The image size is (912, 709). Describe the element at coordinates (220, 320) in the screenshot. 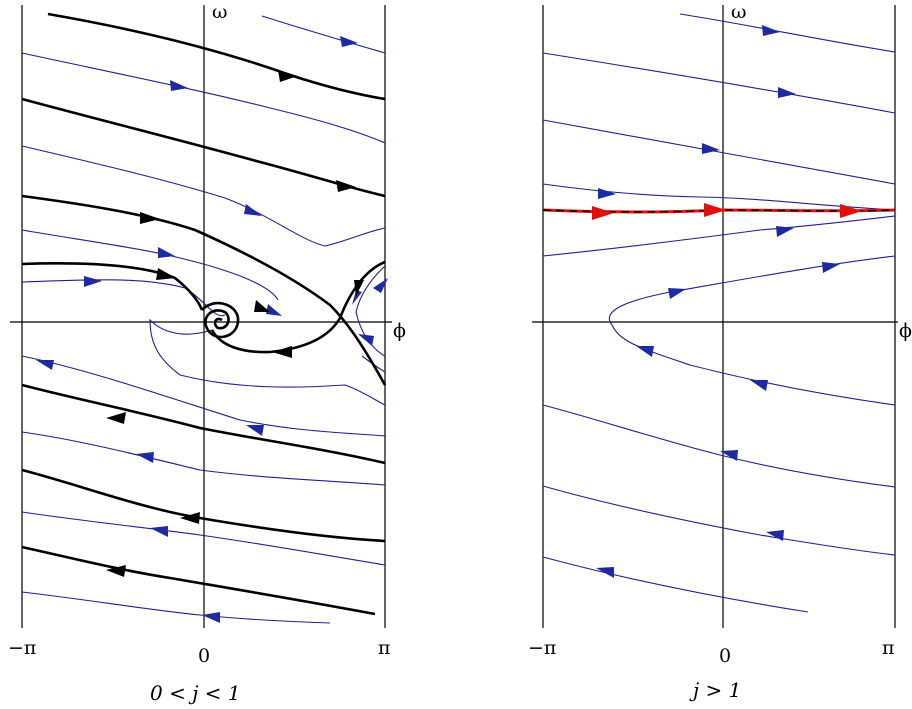

I see `spiral-focus` at that location.